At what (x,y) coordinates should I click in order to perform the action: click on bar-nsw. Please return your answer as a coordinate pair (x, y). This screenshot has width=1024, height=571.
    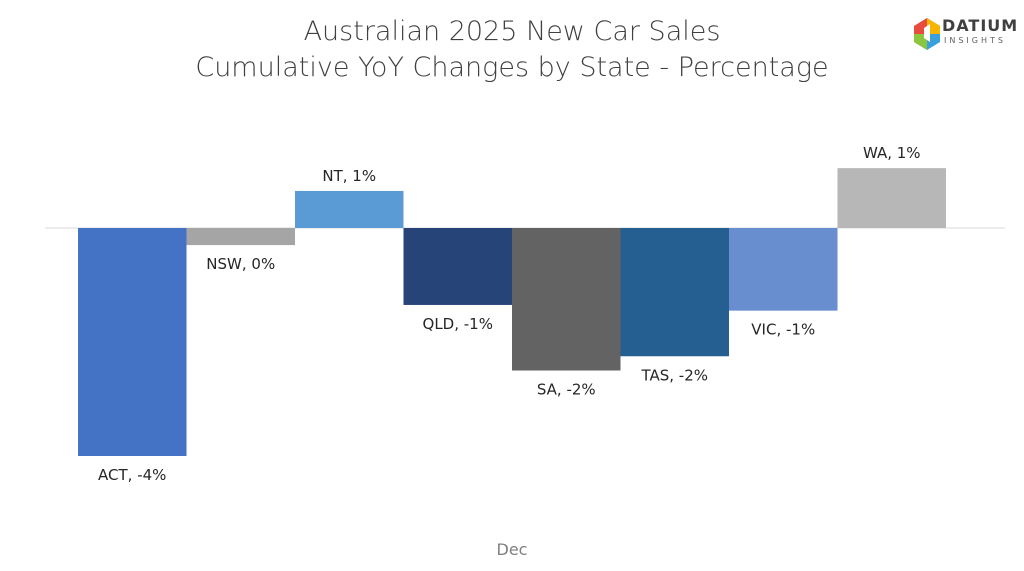
    Looking at the image, I should click on (240, 237).